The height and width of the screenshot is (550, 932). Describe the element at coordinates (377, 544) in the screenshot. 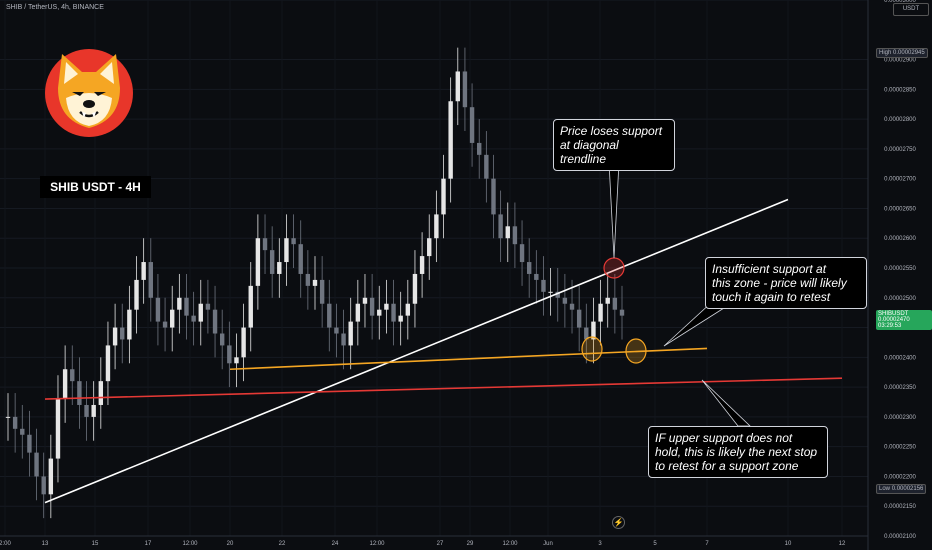

I see `time-tick-label: 12:00` at that location.